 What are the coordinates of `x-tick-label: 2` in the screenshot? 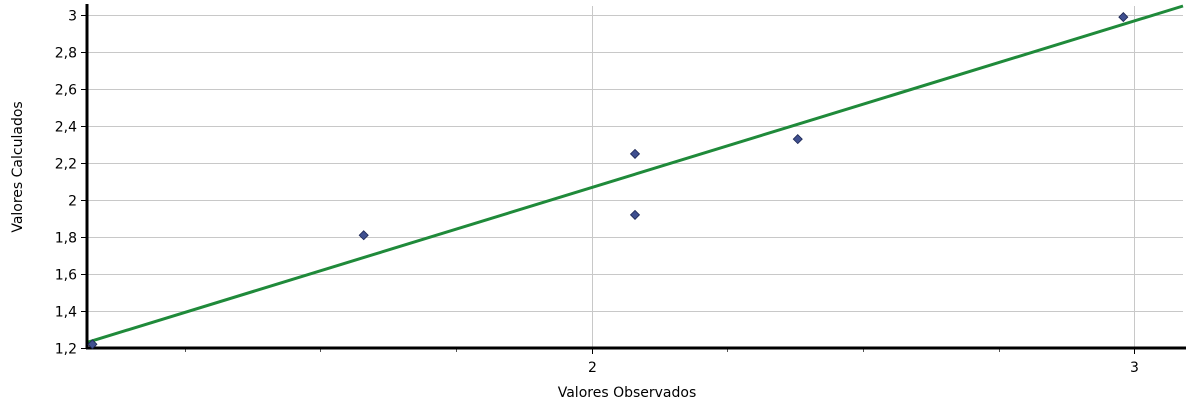 It's located at (592, 368).